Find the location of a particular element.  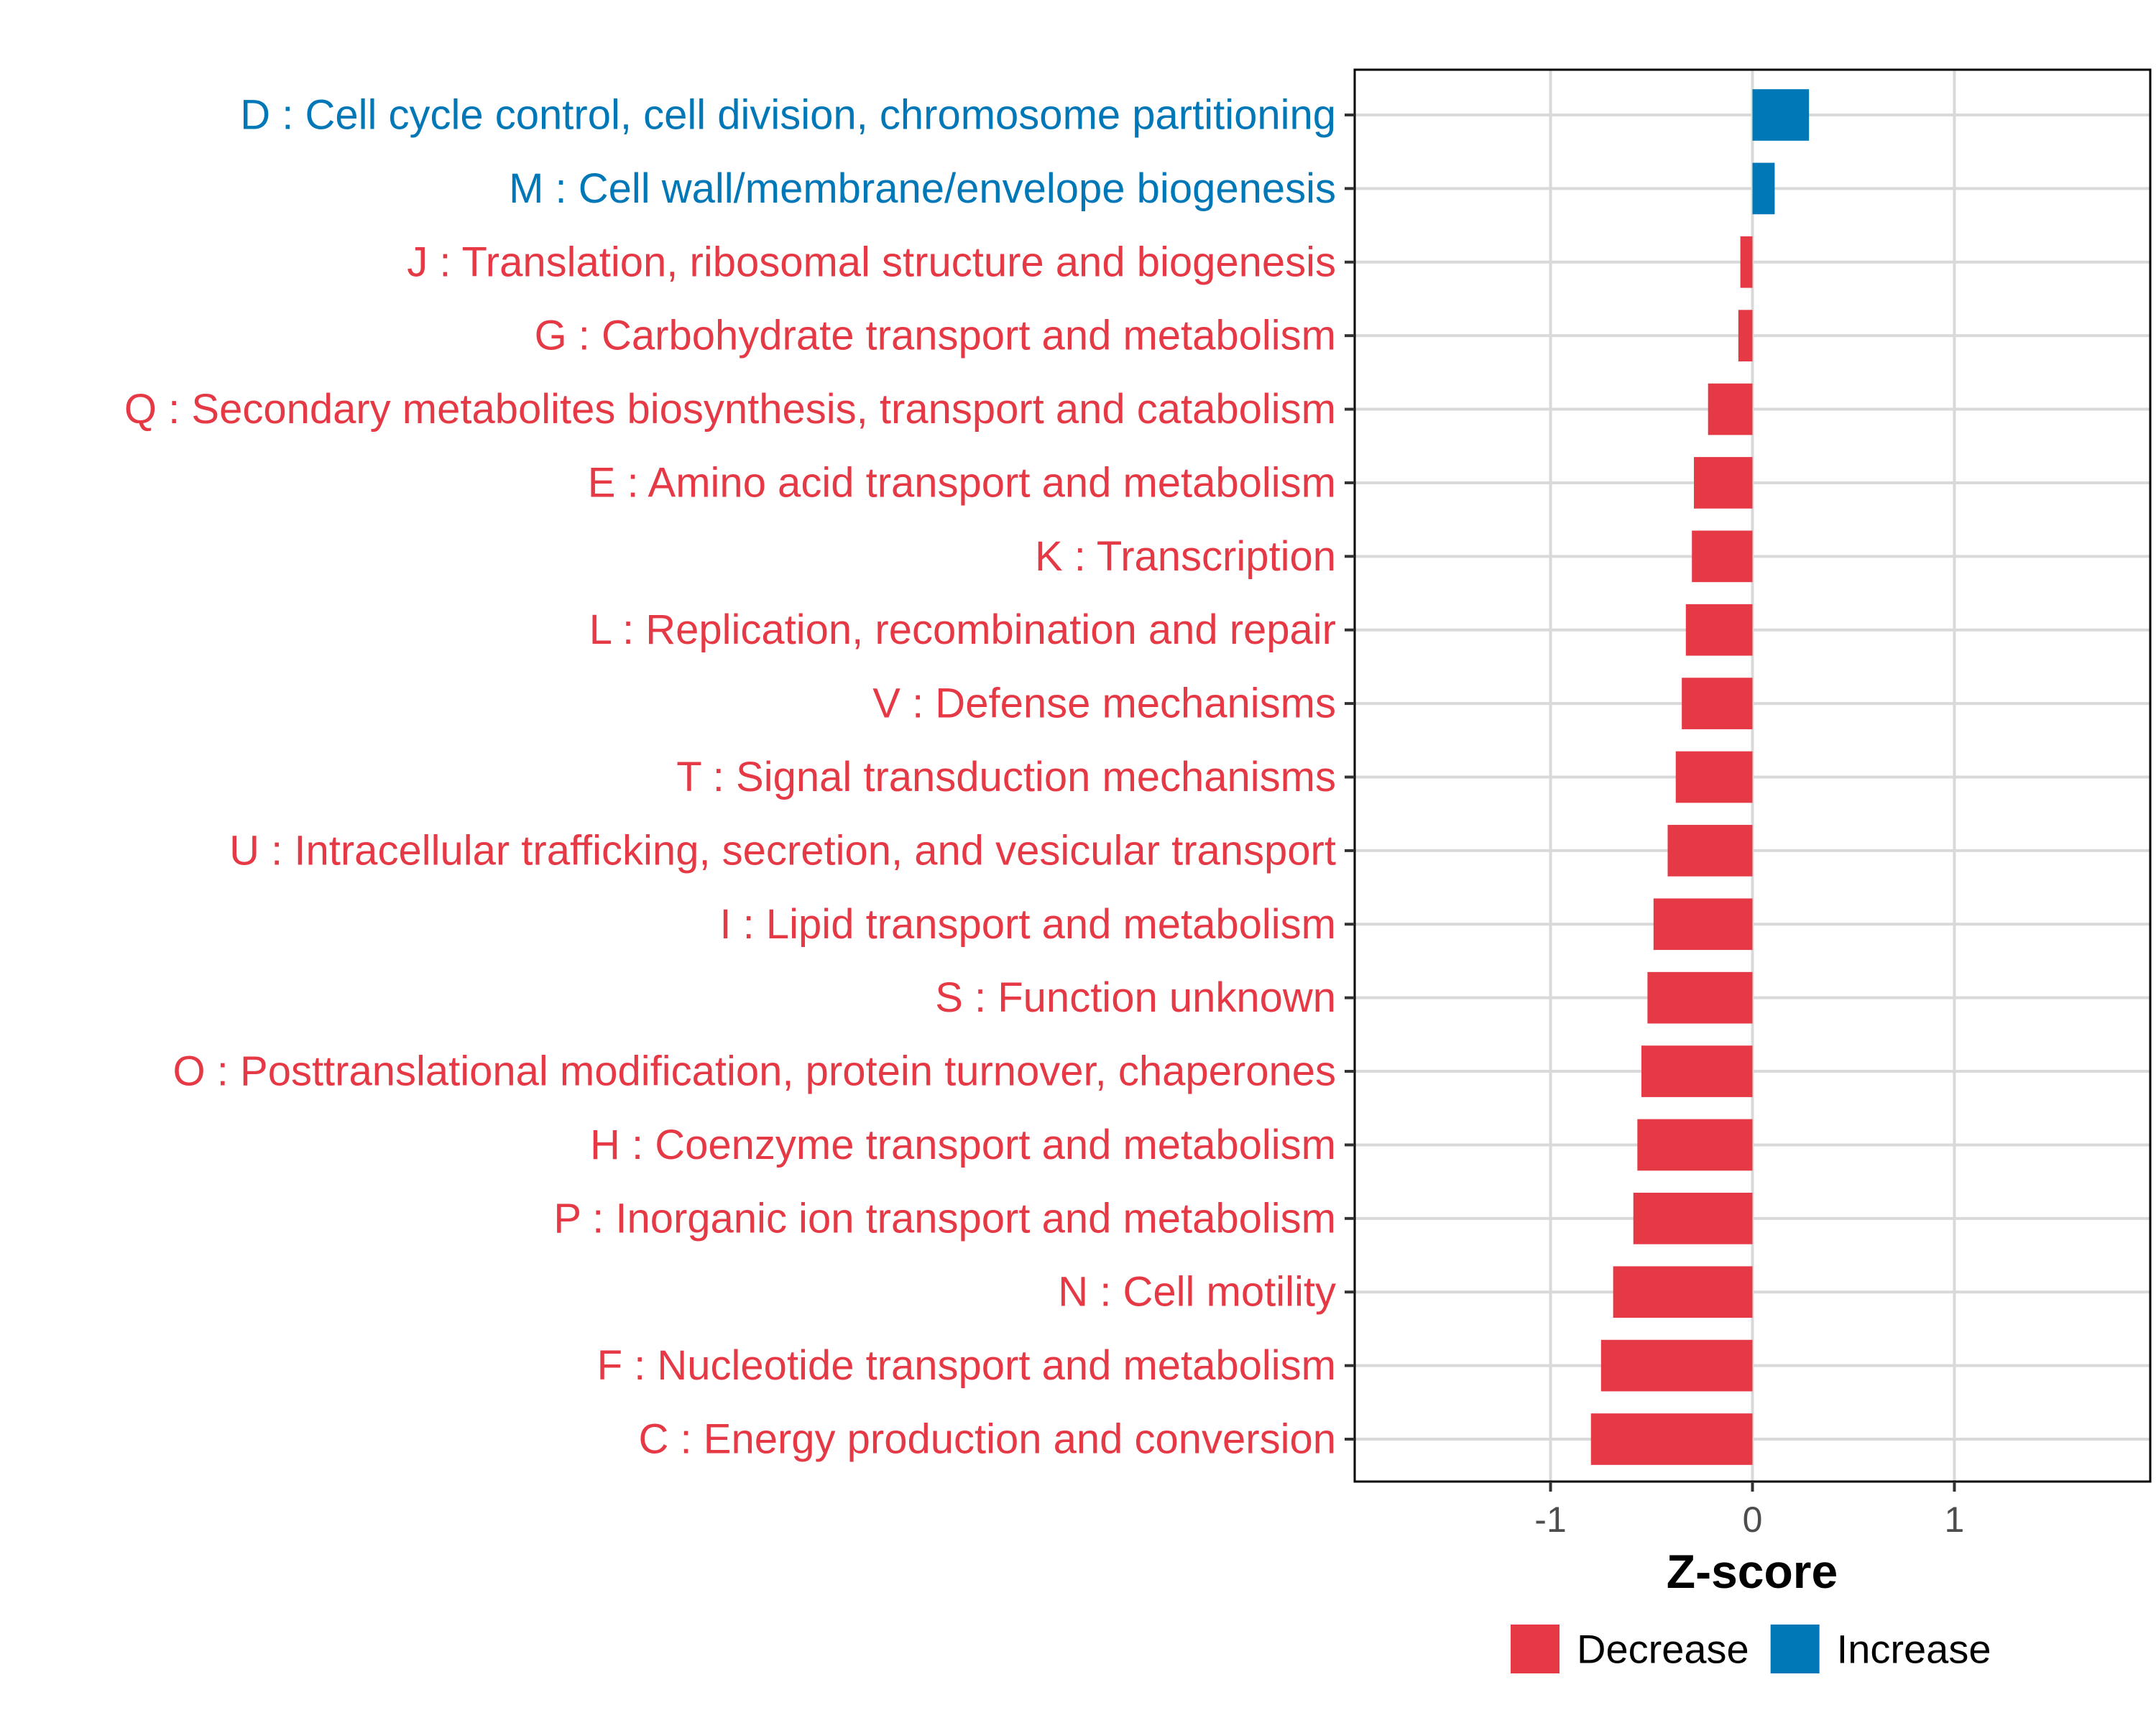

bar-p is located at coordinates (1693, 1218).